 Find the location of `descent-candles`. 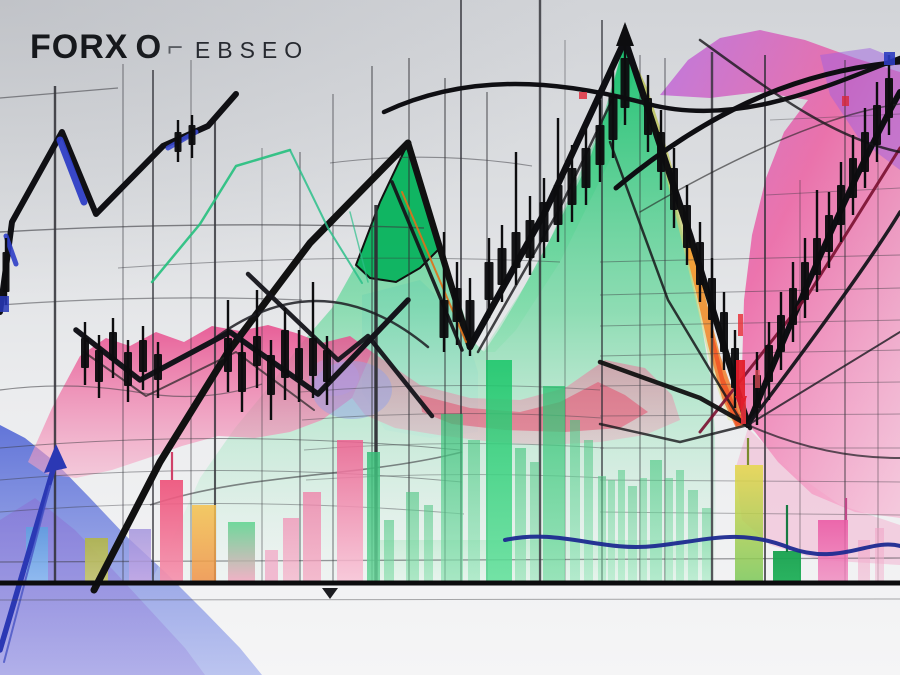

descent-candles is located at coordinates (691, 241).